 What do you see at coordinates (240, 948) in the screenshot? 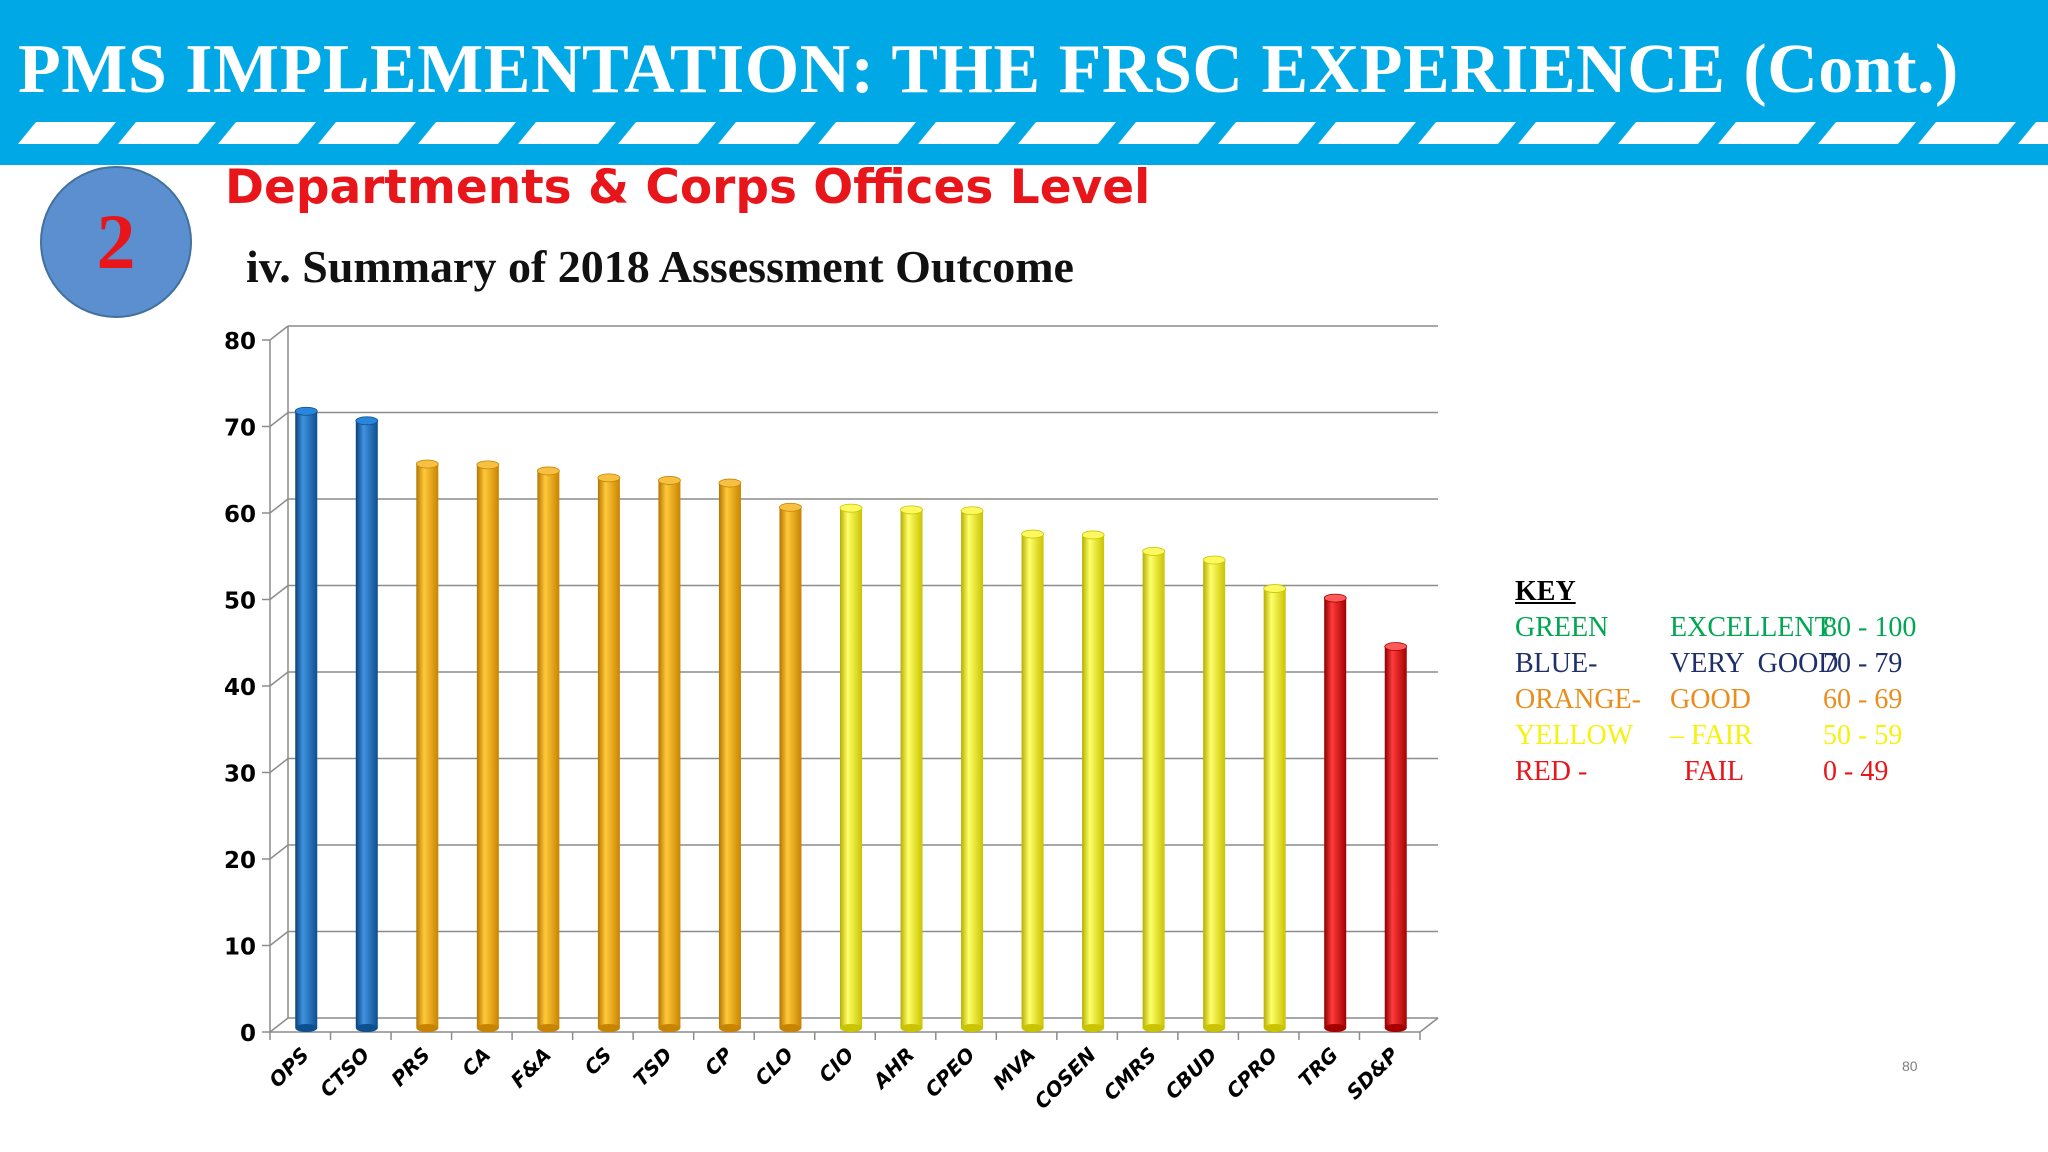
I see `y-tick-label: 10` at bounding box center [240, 948].